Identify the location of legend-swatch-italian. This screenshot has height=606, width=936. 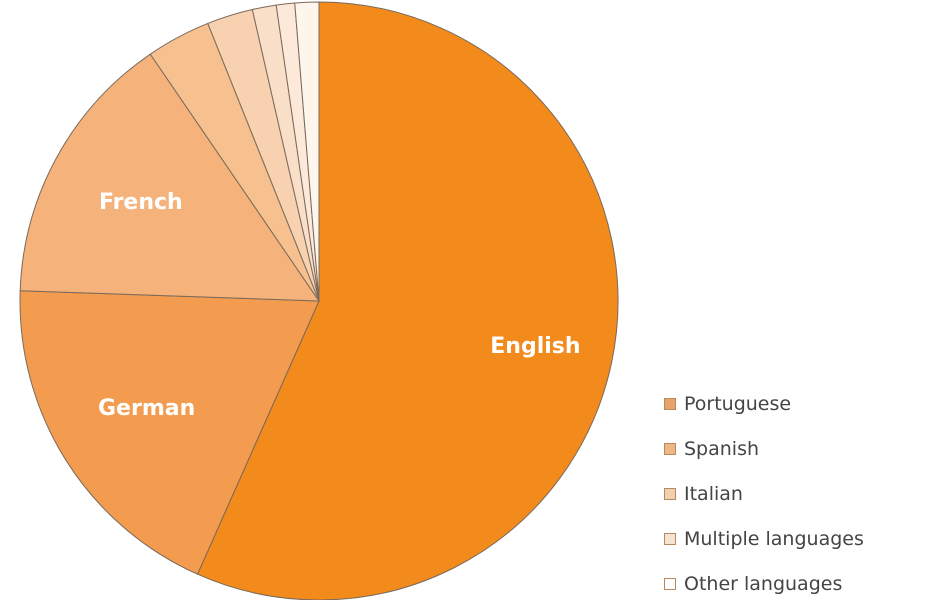
(670, 493).